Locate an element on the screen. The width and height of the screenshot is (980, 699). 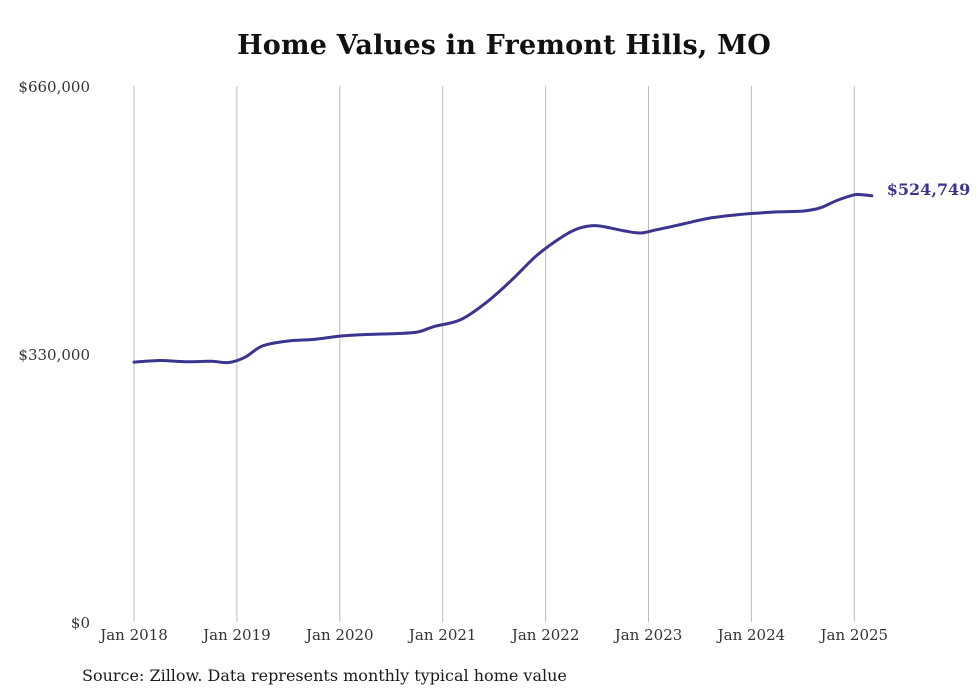
x-tick-label: Jan 2022 is located at coordinates (545, 635).